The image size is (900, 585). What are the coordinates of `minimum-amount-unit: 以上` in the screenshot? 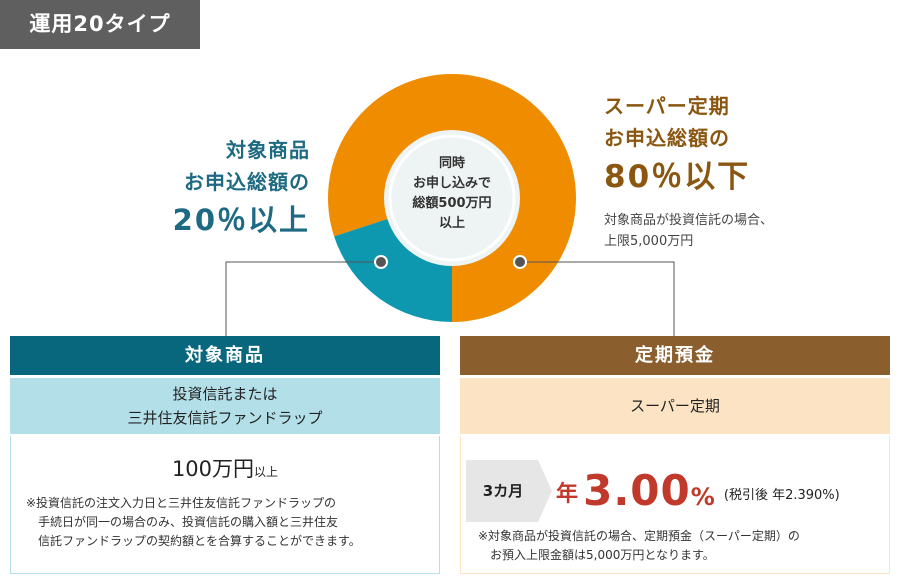 It's located at (266, 472).